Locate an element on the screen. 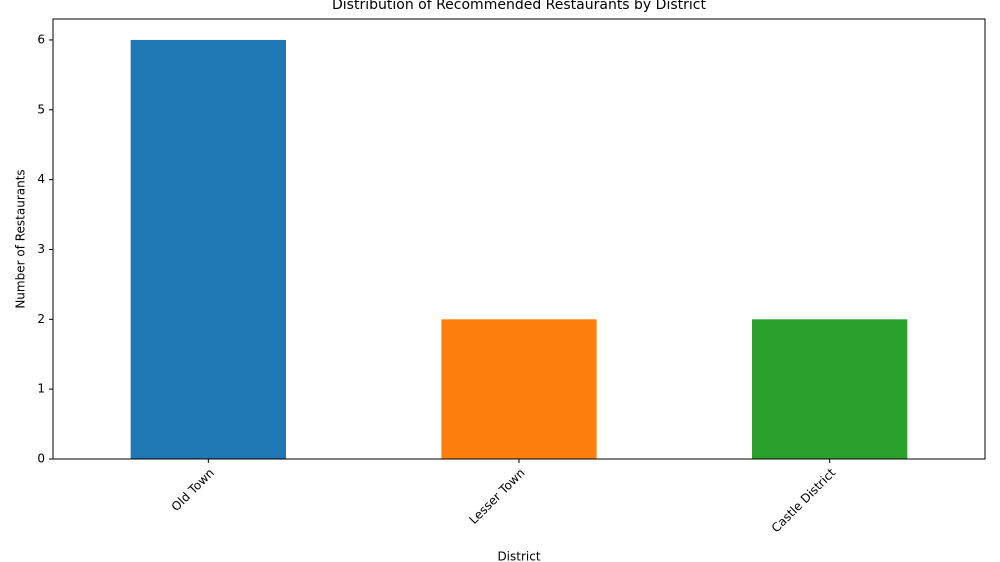 The width and height of the screenshot is (1000, 562). y-tick-label: 6 is located at coordinates (41, 39).